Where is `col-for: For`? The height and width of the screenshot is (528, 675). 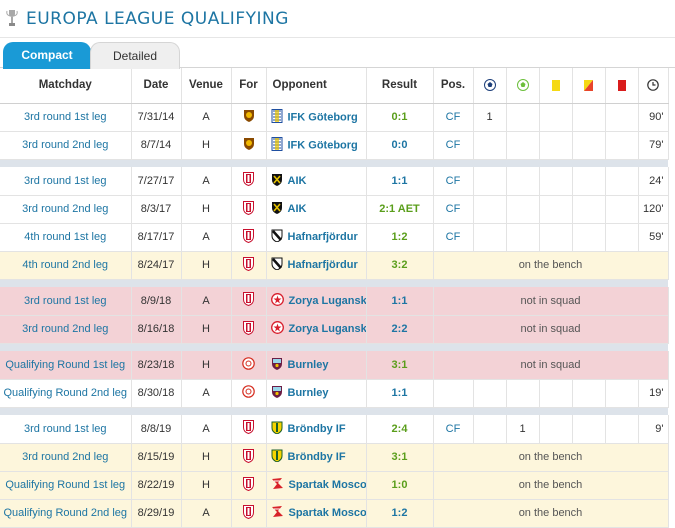
col-for: For is located at coordinates (249, 86).